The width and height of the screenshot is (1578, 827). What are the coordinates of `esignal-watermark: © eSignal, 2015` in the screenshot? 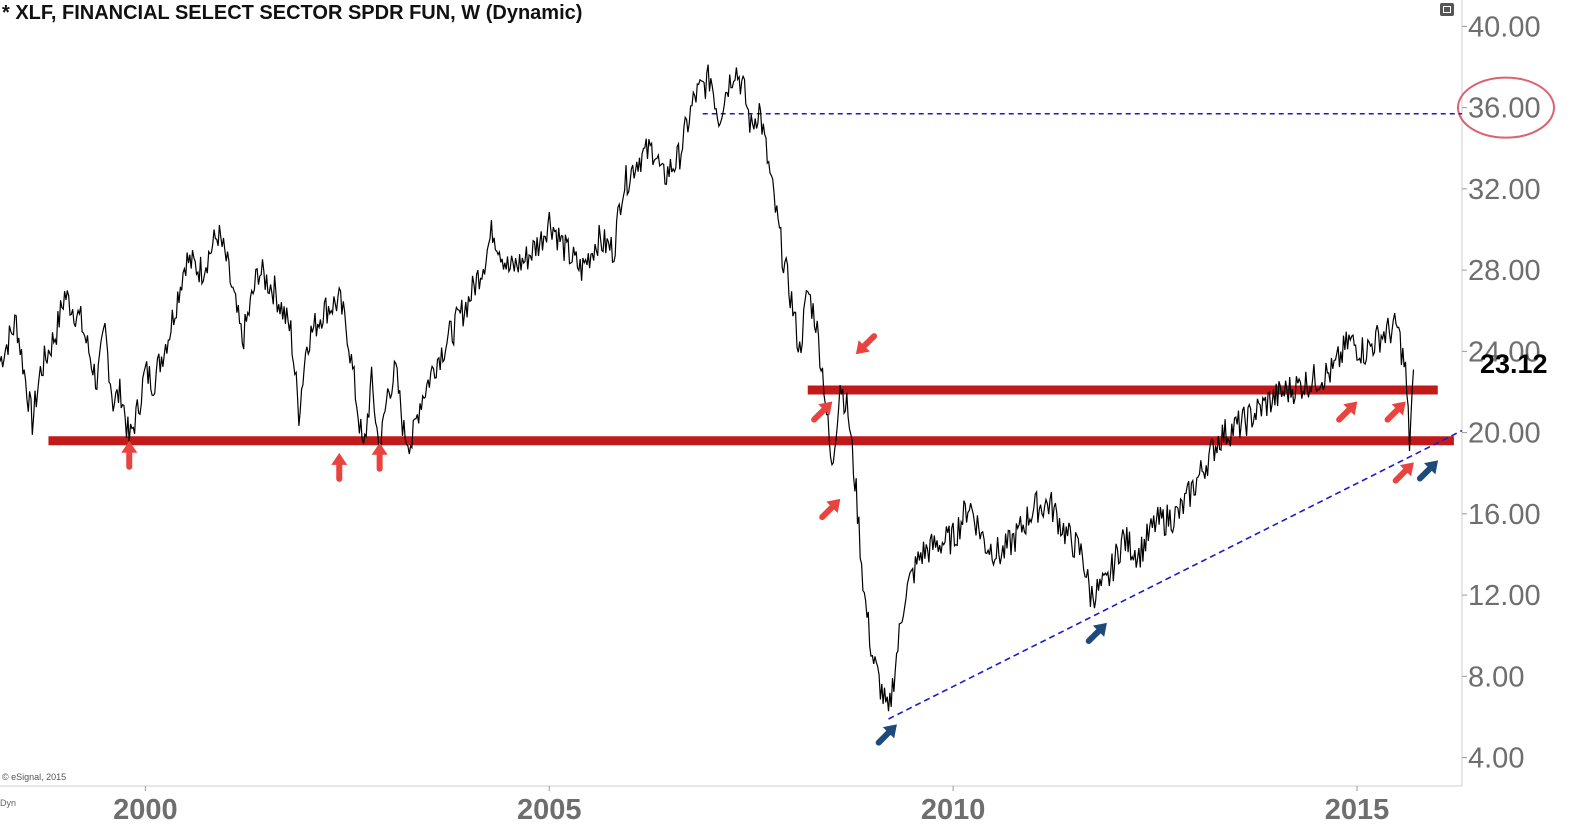 It's located at (34, 777).